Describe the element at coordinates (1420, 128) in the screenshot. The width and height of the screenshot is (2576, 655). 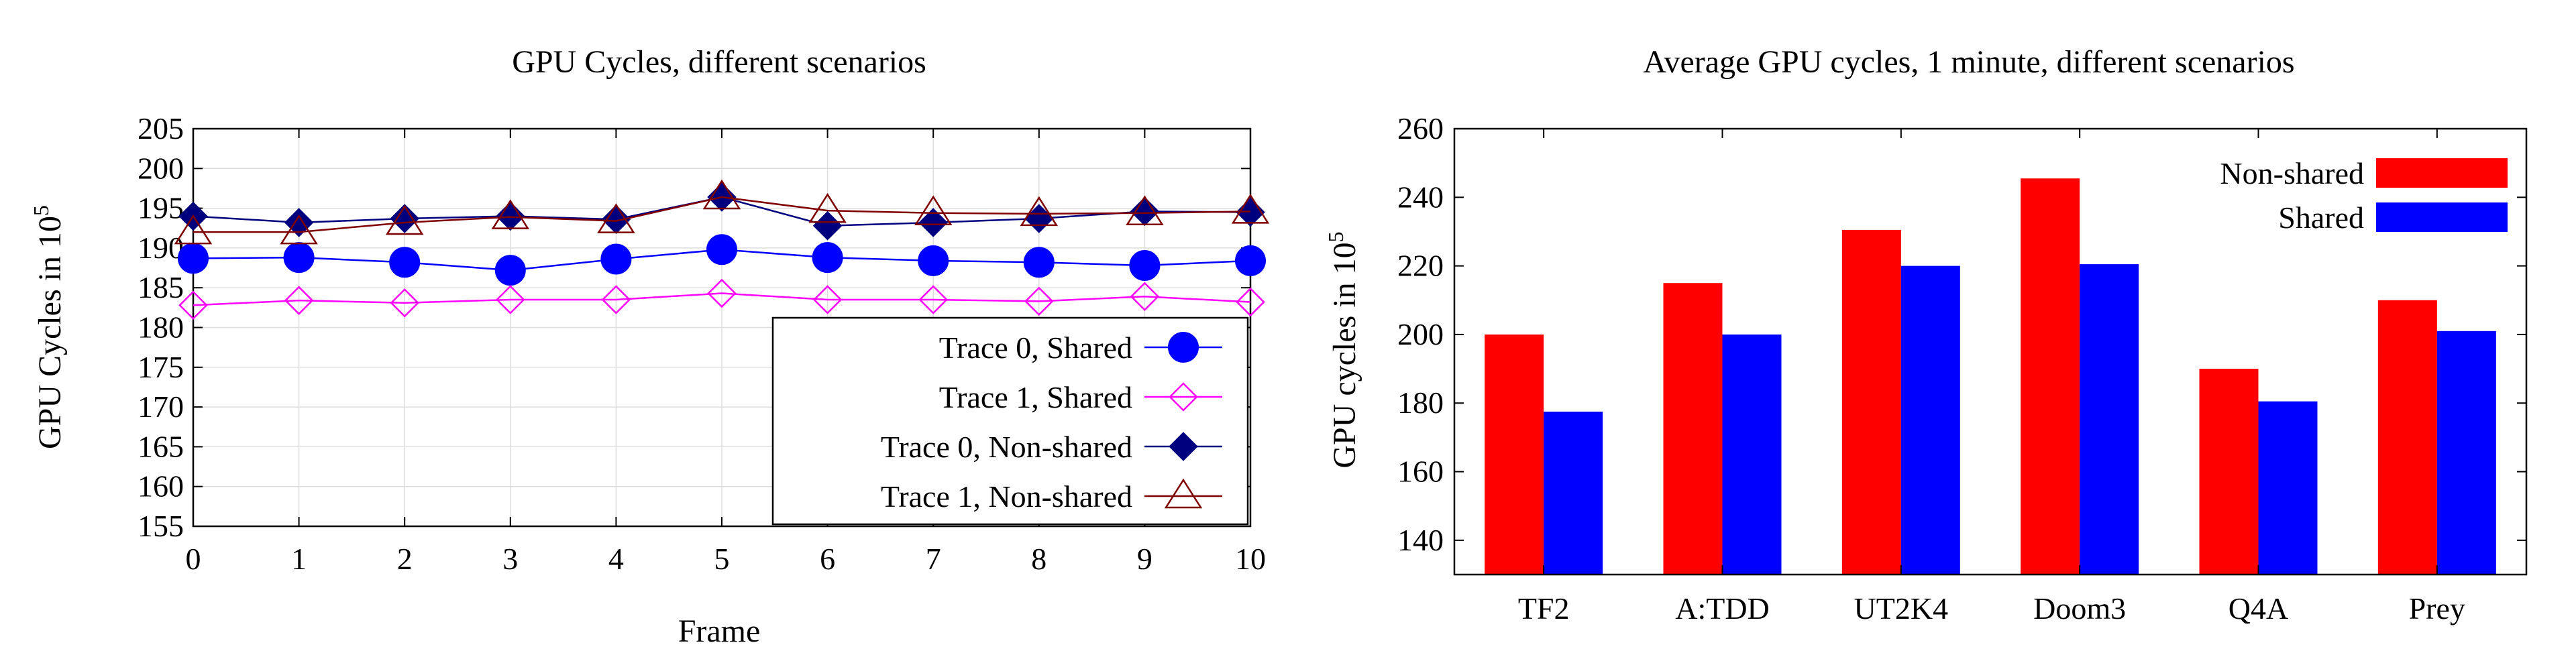
I see `bar-chart-y-tick-label: 260` at that location.